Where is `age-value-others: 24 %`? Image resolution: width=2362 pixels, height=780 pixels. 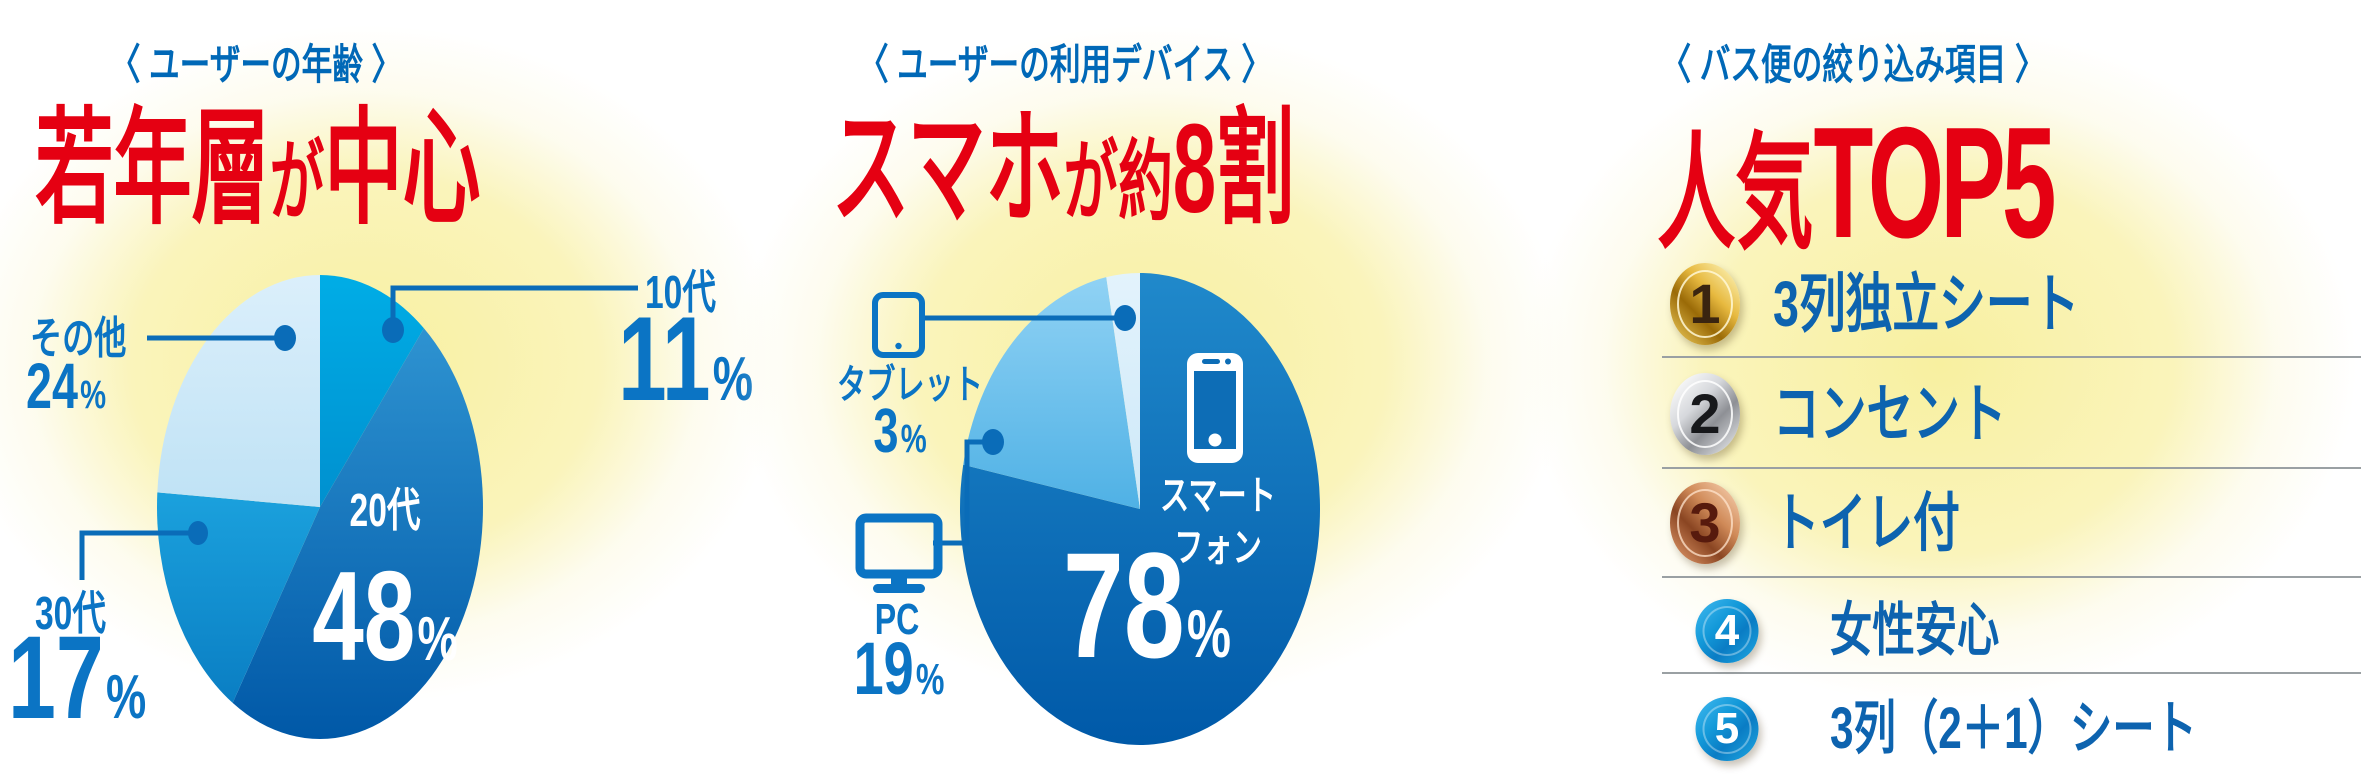
age-value-others: 24 % is located at coordinates (66, 386).